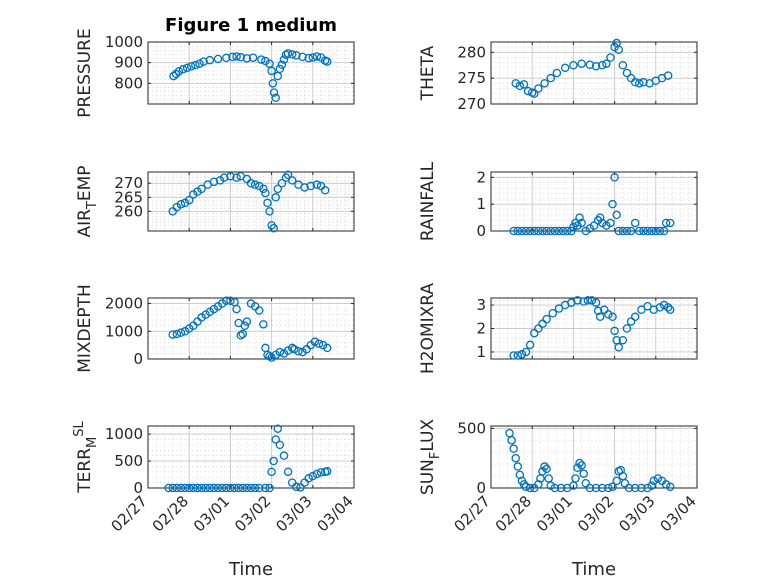 The height and width of the screenshot is (583, 778). I want to click on y-tick-label: 800, so click(128, 83).